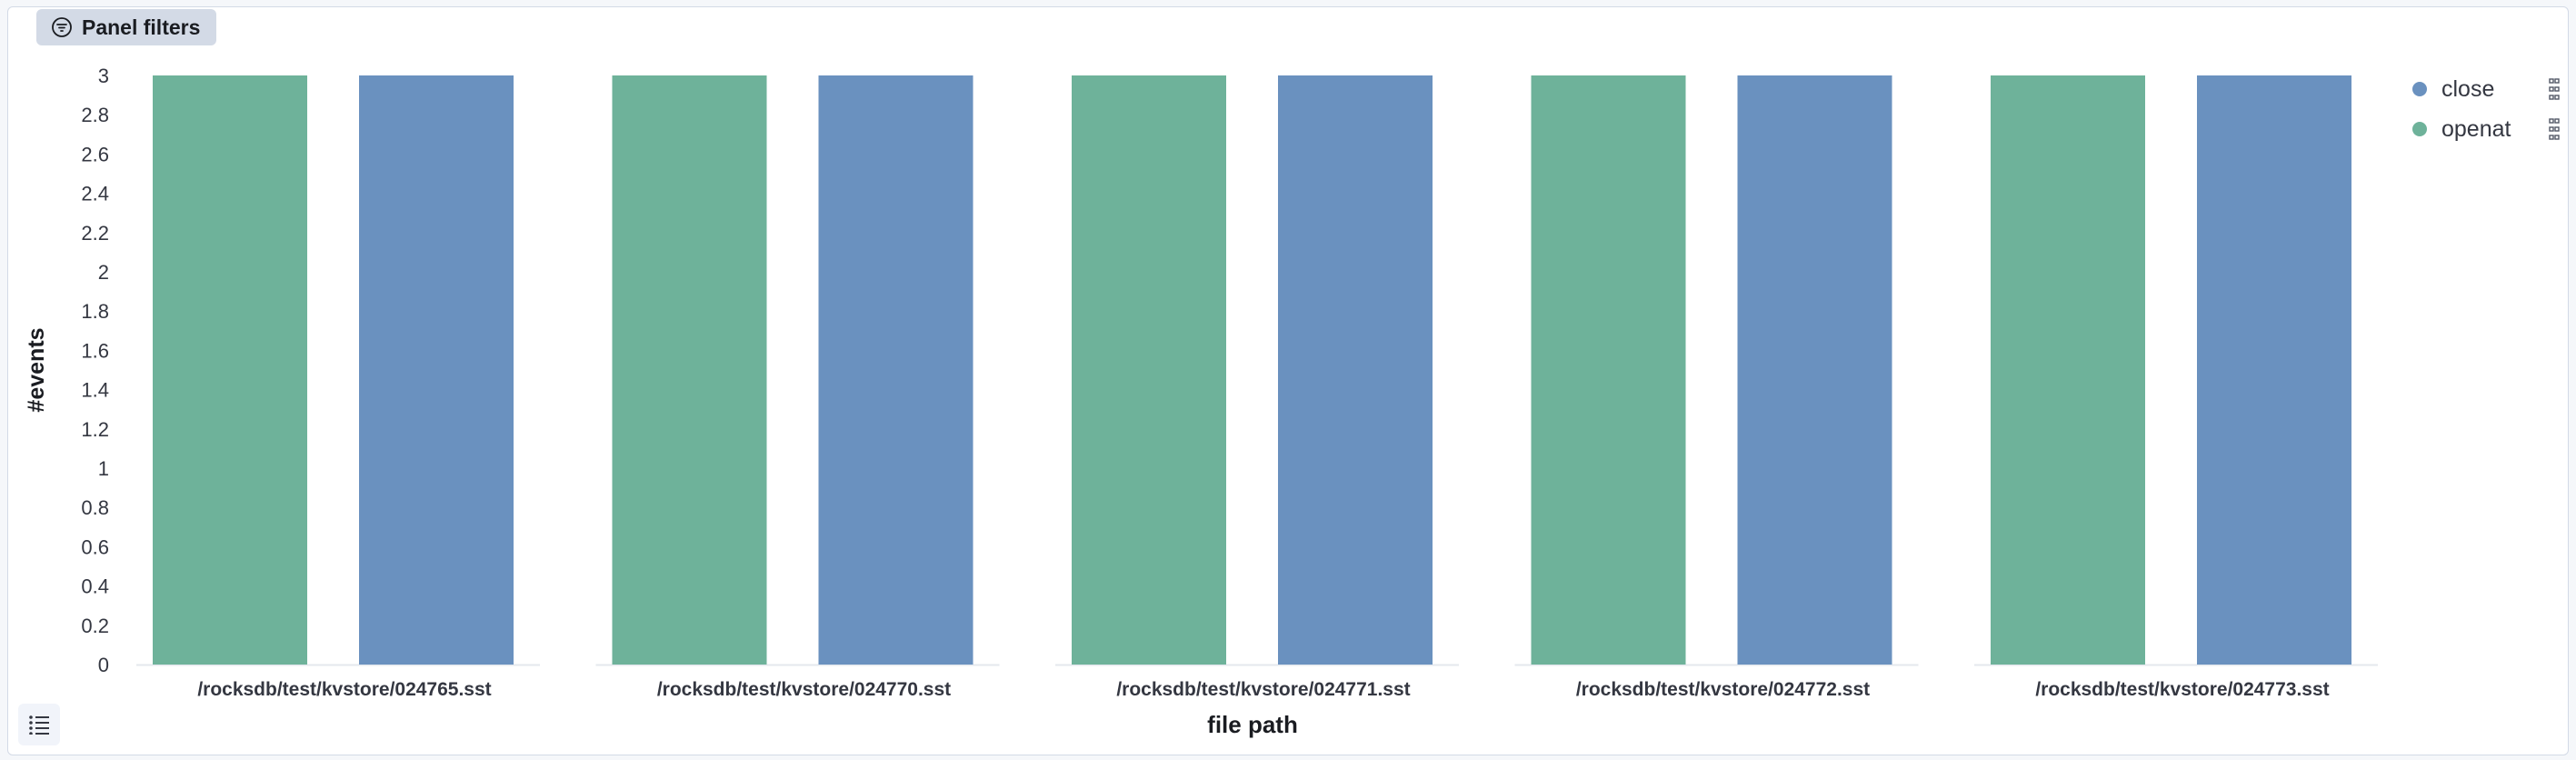  What do you see at coordinates (95, 154) in the screenshot?
I see `y-tick-label: 2.6` at bounding box center [95, 154].